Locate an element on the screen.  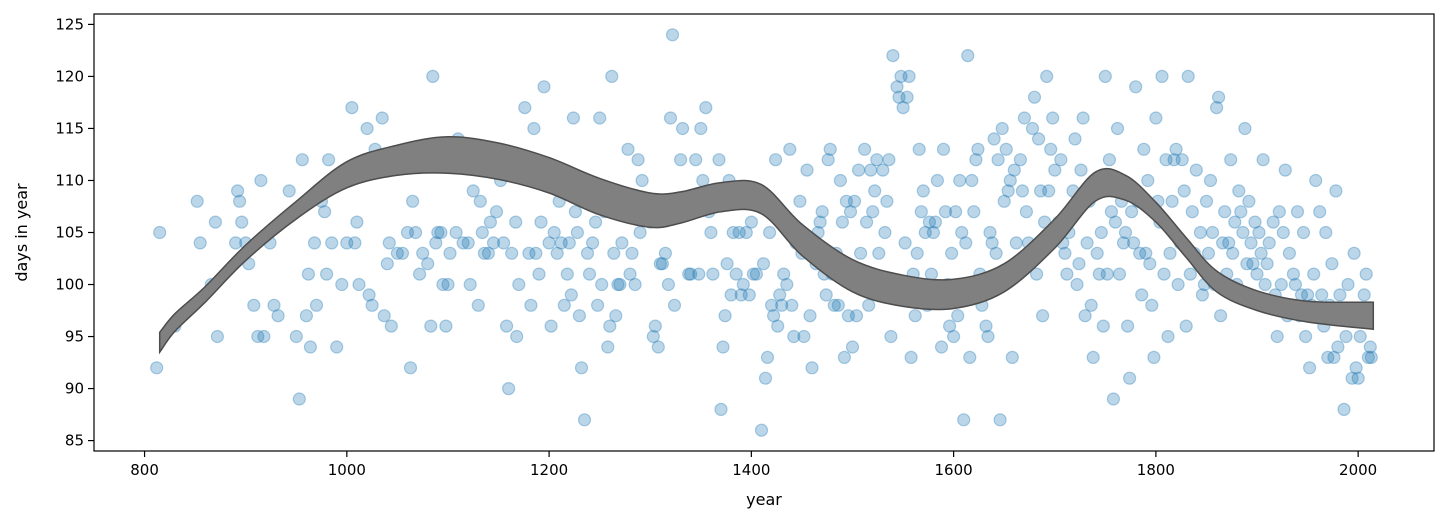
x-tick-label: 1400 is located at coordinates (751, 470).